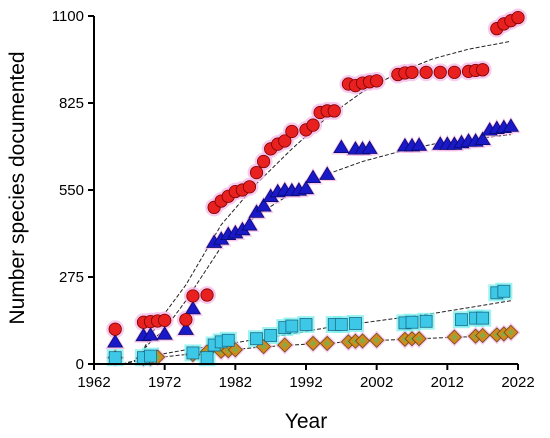 Image resolution: width=550 pixels, height=438 pixels. I want to click on y-axis-title: Number species documented, so click(17, 187).